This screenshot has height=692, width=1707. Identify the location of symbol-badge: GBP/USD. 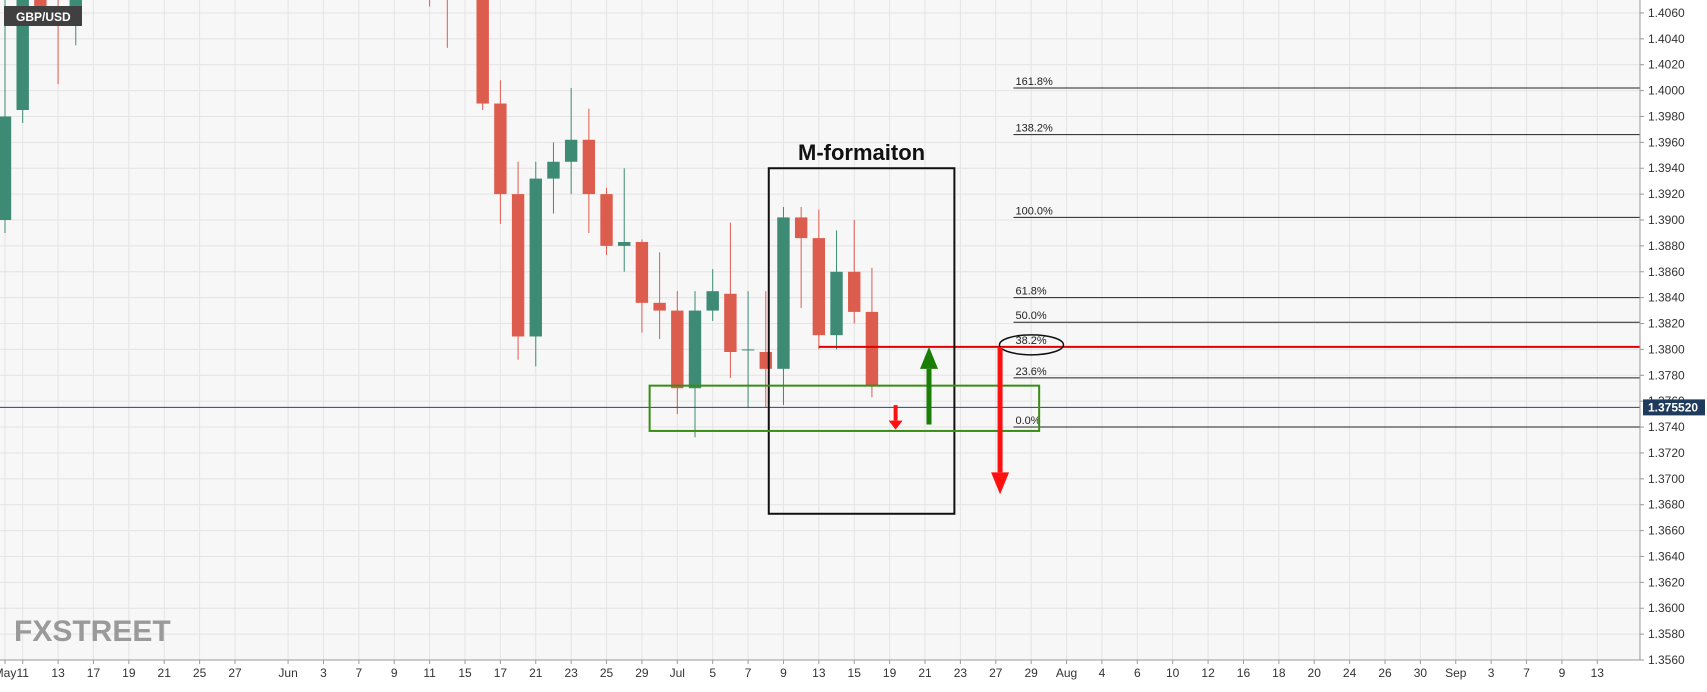
(43, 16).